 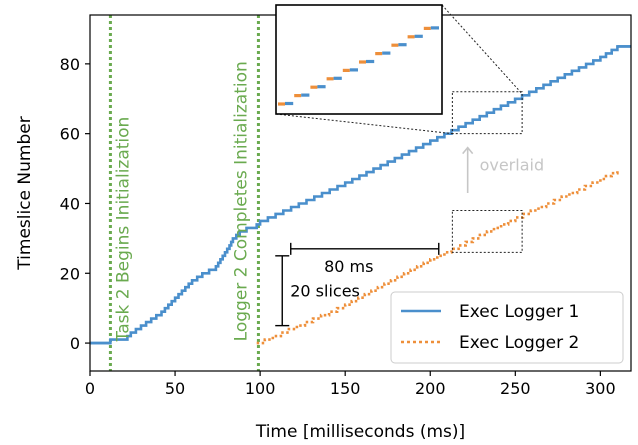 I want to click on x-tick-label-150: 150, so click(x=345, y=388).